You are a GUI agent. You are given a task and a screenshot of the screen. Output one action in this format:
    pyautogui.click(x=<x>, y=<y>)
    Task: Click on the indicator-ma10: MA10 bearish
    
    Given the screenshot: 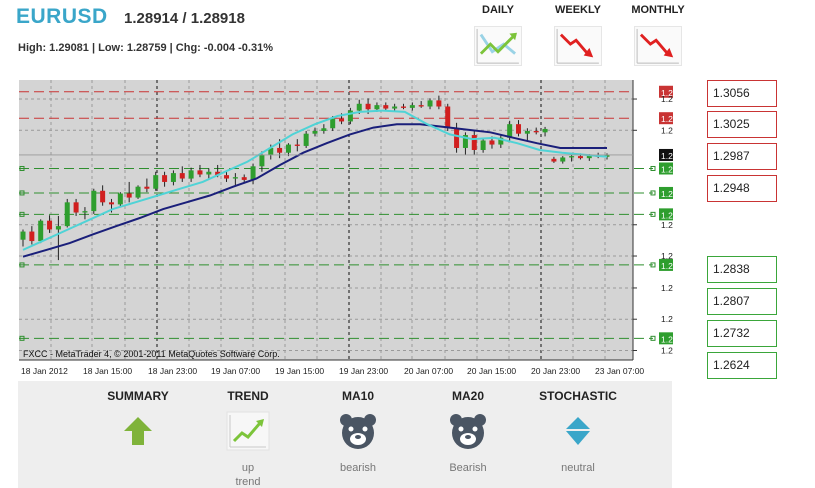 What is the action you would take?
    pyautogui.click(x=358, y=432)
    